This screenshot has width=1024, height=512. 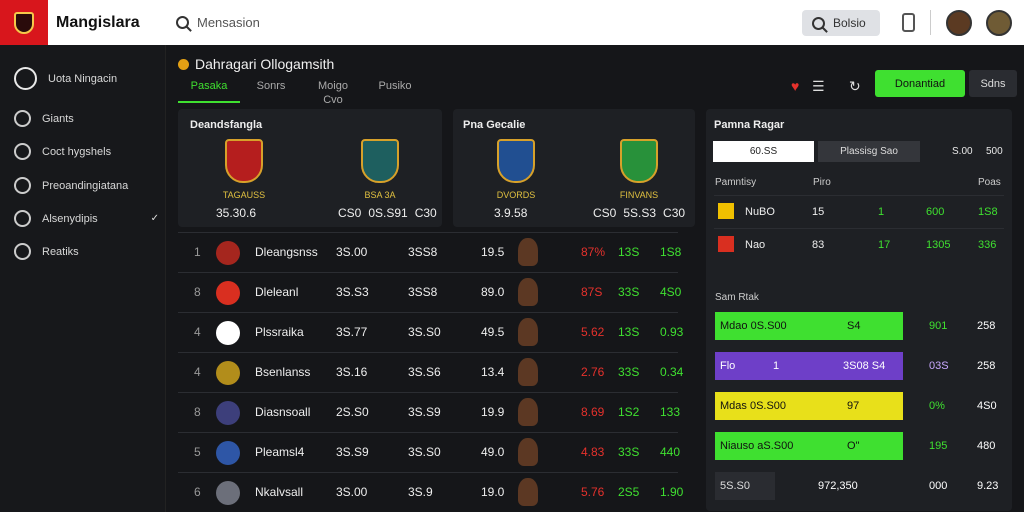 I want to click on stat-cell: 2.76, so click(x=593, y=372).